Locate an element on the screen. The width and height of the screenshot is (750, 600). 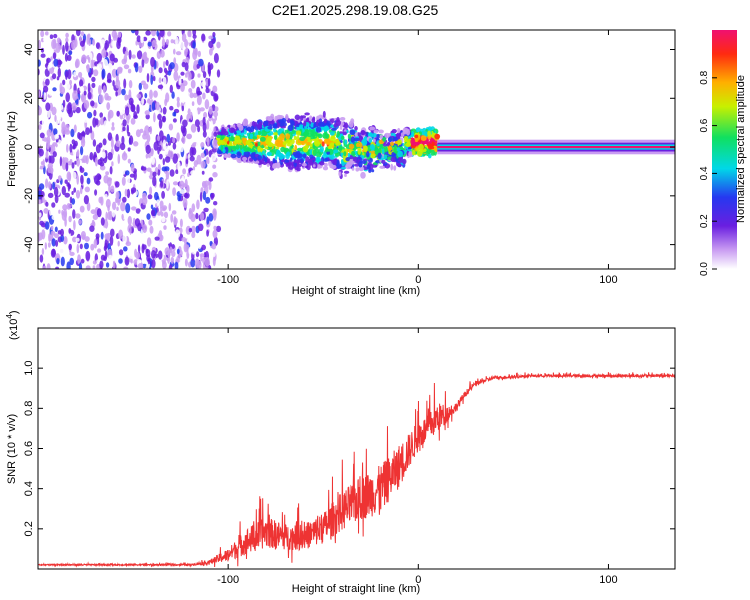
x-tick-label: -100 is located at coordinates (228, 280).